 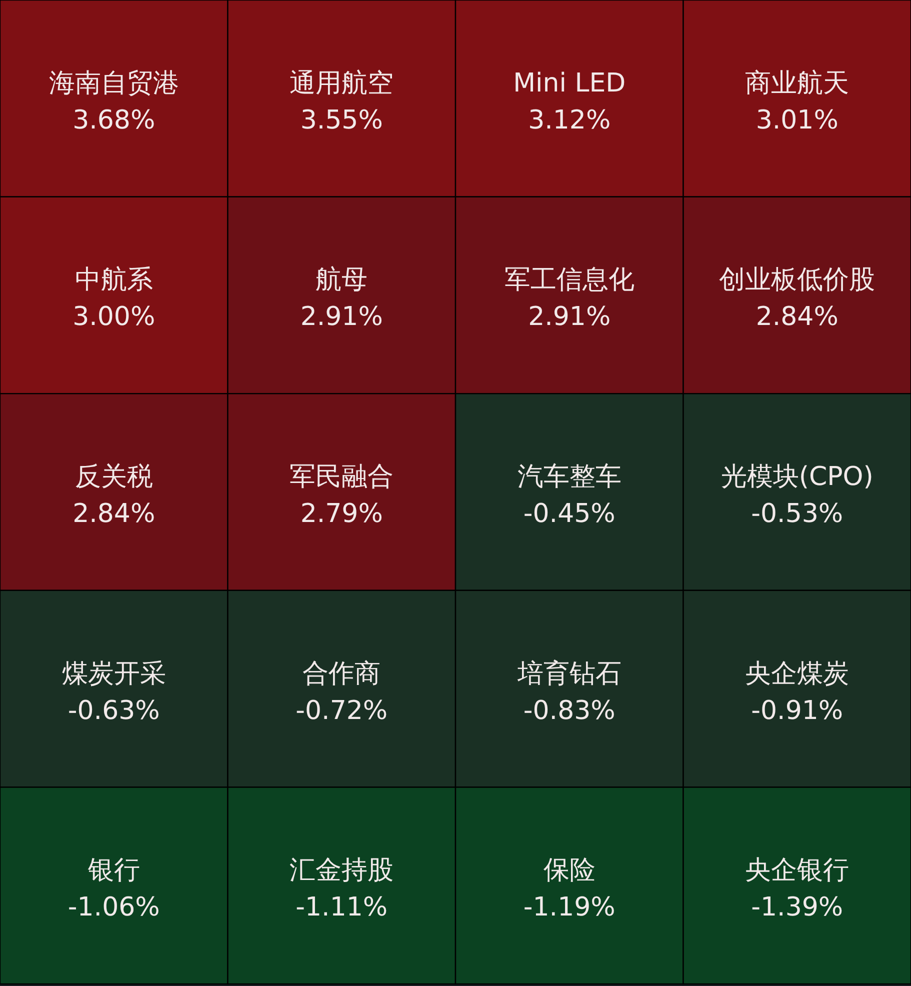 What do you see at coordinates (342, 280) in the screenshot?
I see `category-label: 航母` at bounding box center [342, 280].